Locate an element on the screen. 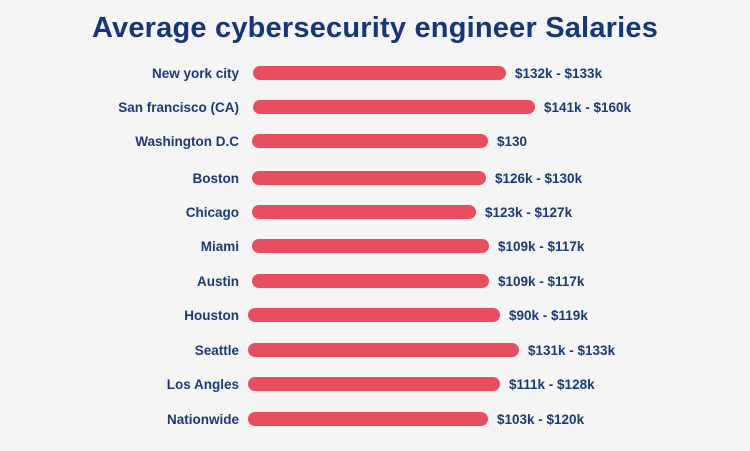 The width and height of the screenshot is (750, 451). chart-title: Average cybersecurity engineer Salaries is located at coordinates (375, 28).